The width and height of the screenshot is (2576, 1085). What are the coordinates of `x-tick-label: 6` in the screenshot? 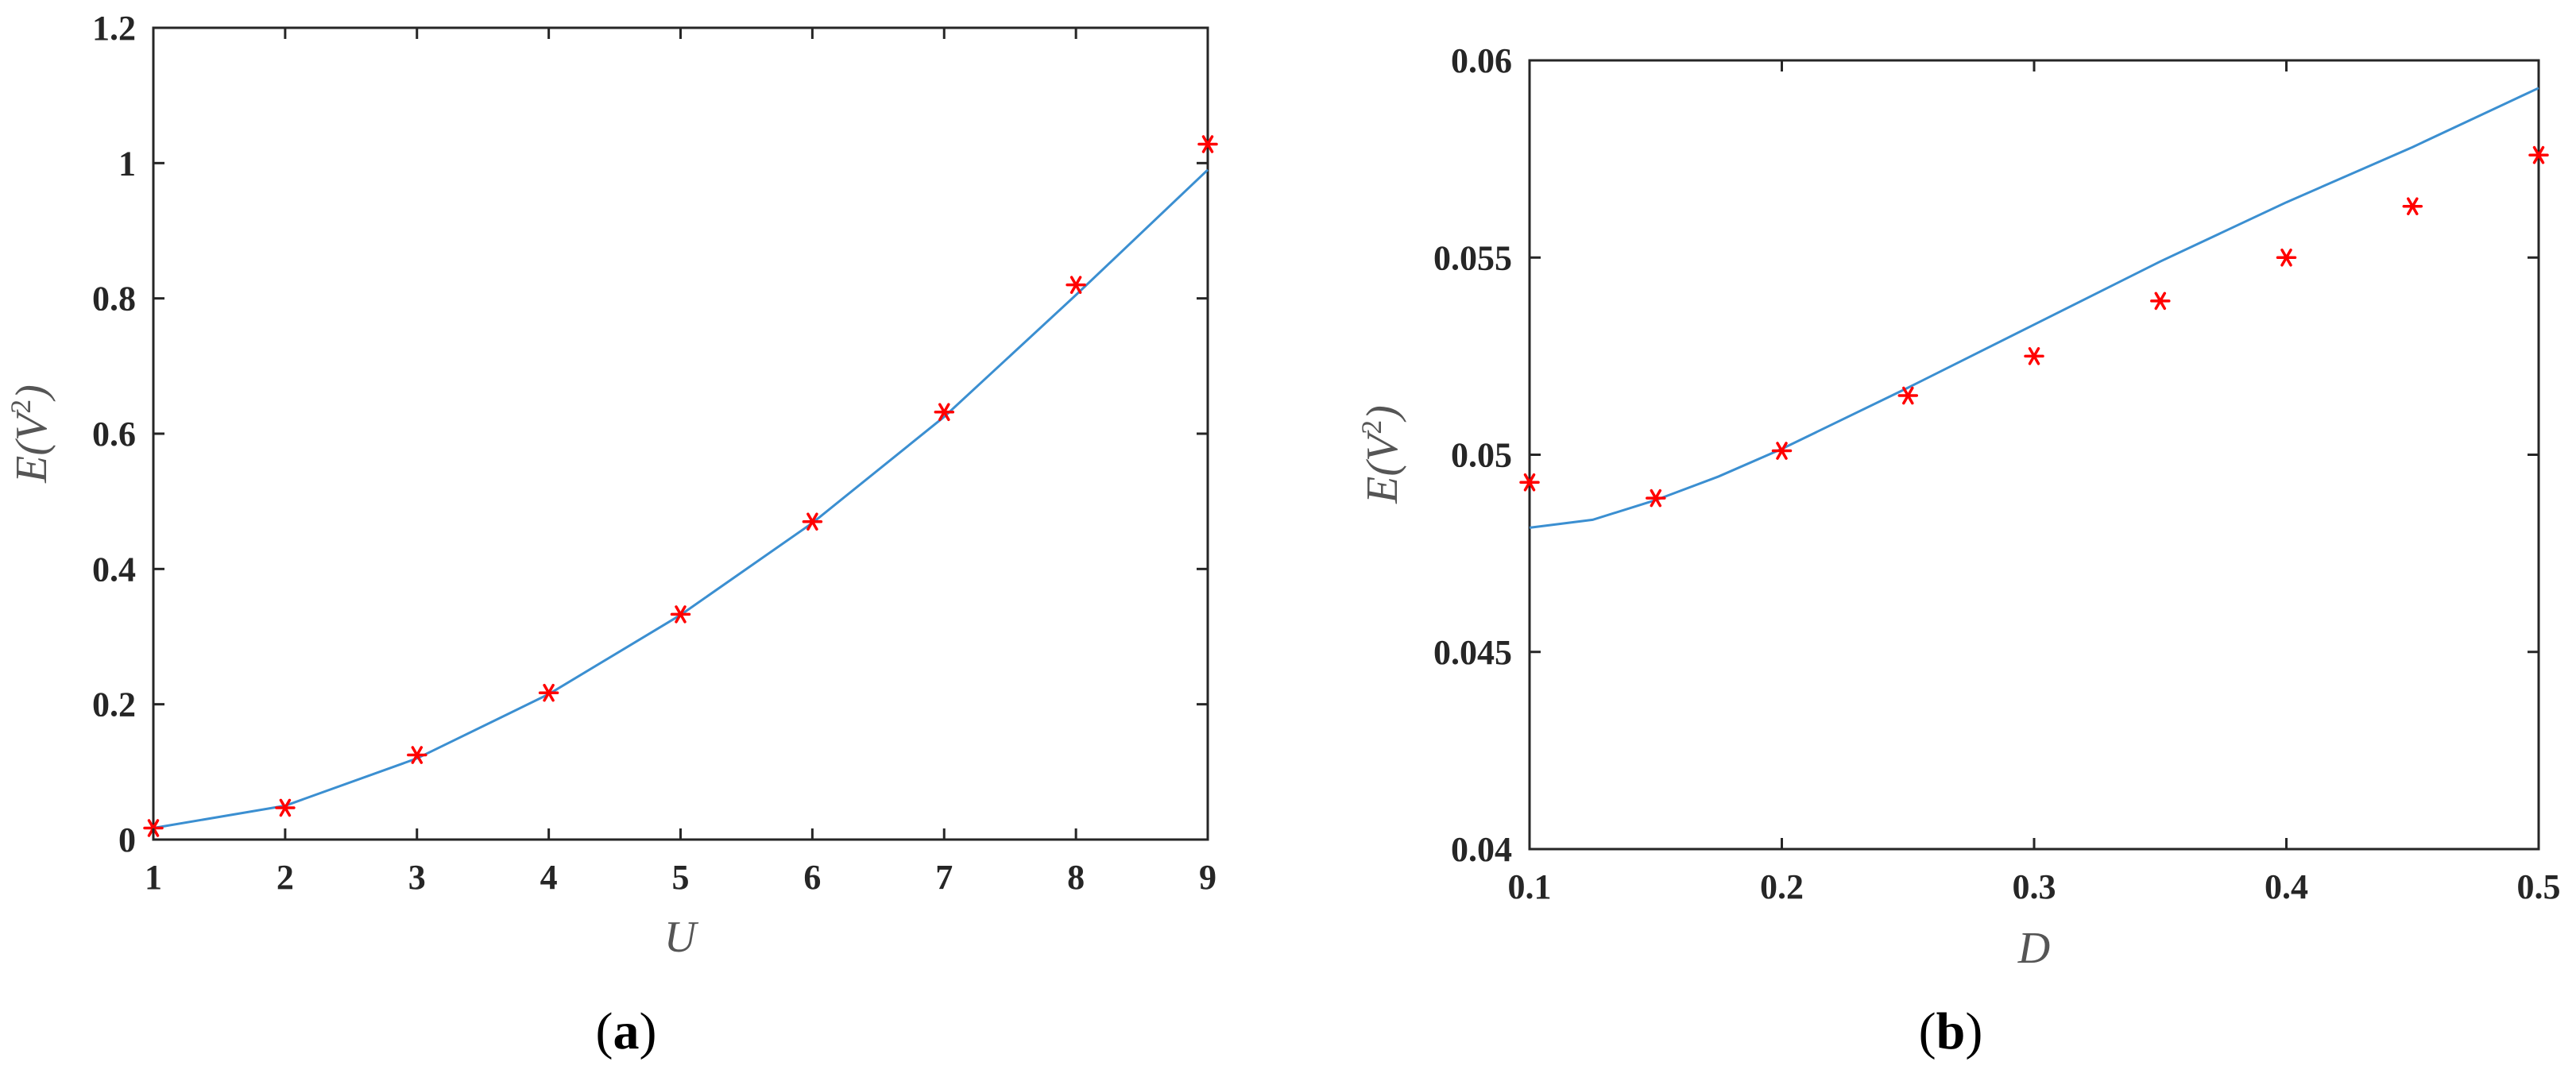 It's located at (812, 878).